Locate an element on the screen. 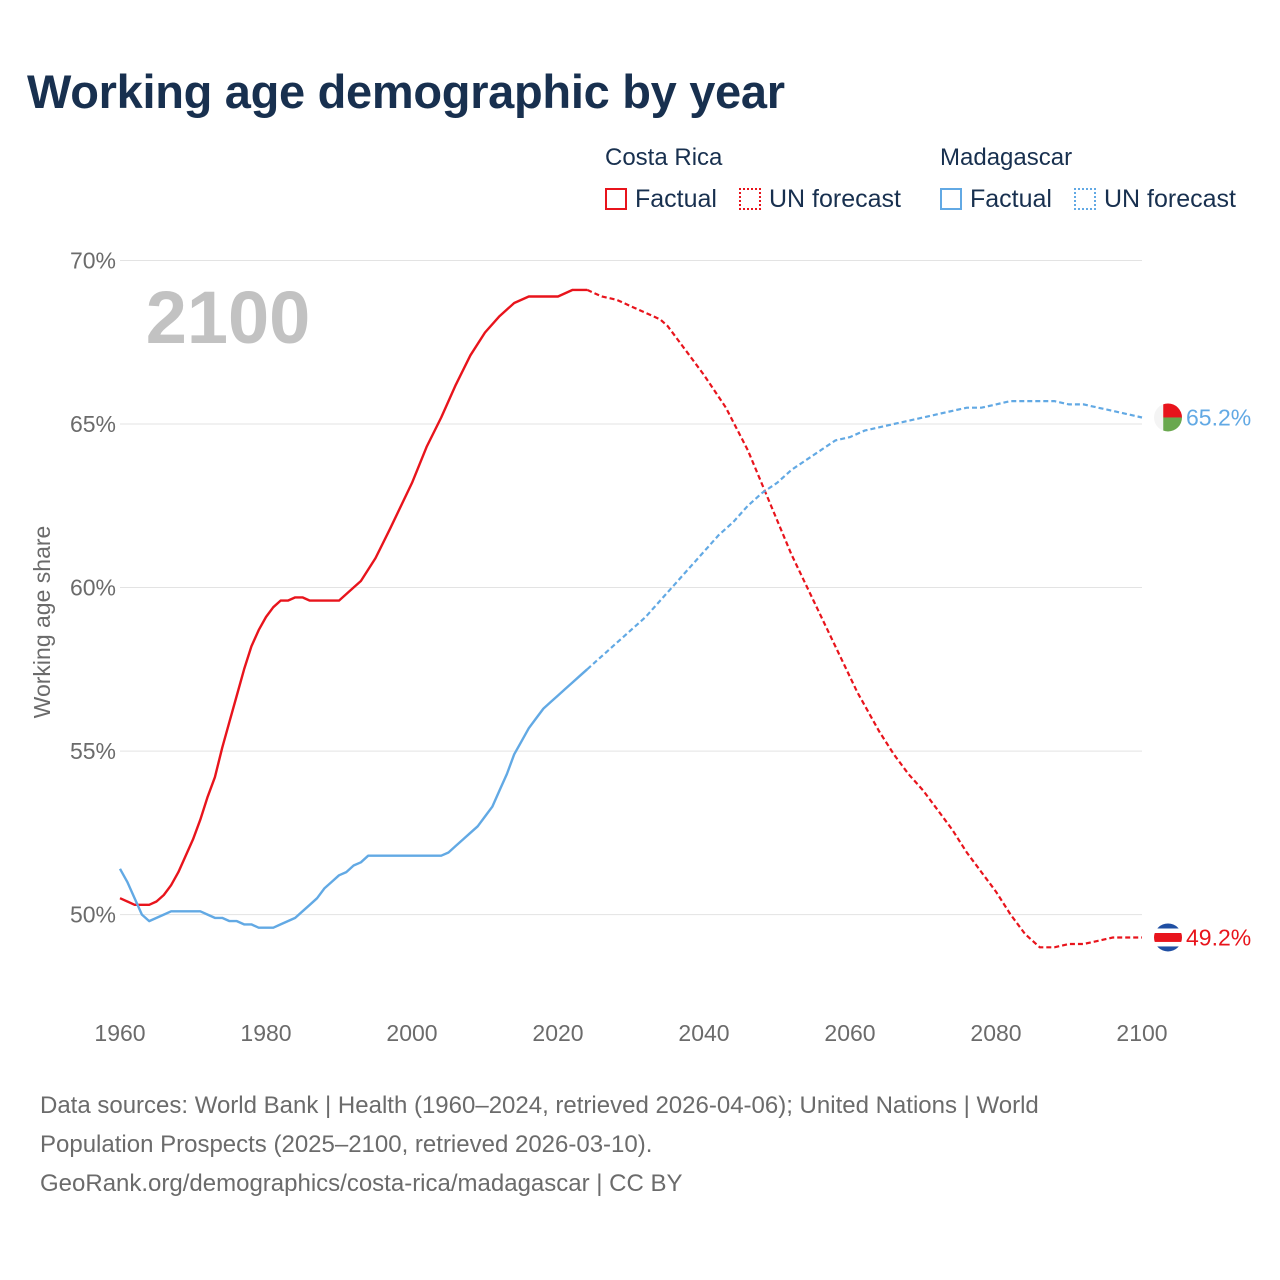 This screenshot has height=1280, width=1280. legend-madagascar-forecast: UN forecast is located at coordinates (1155, 199).